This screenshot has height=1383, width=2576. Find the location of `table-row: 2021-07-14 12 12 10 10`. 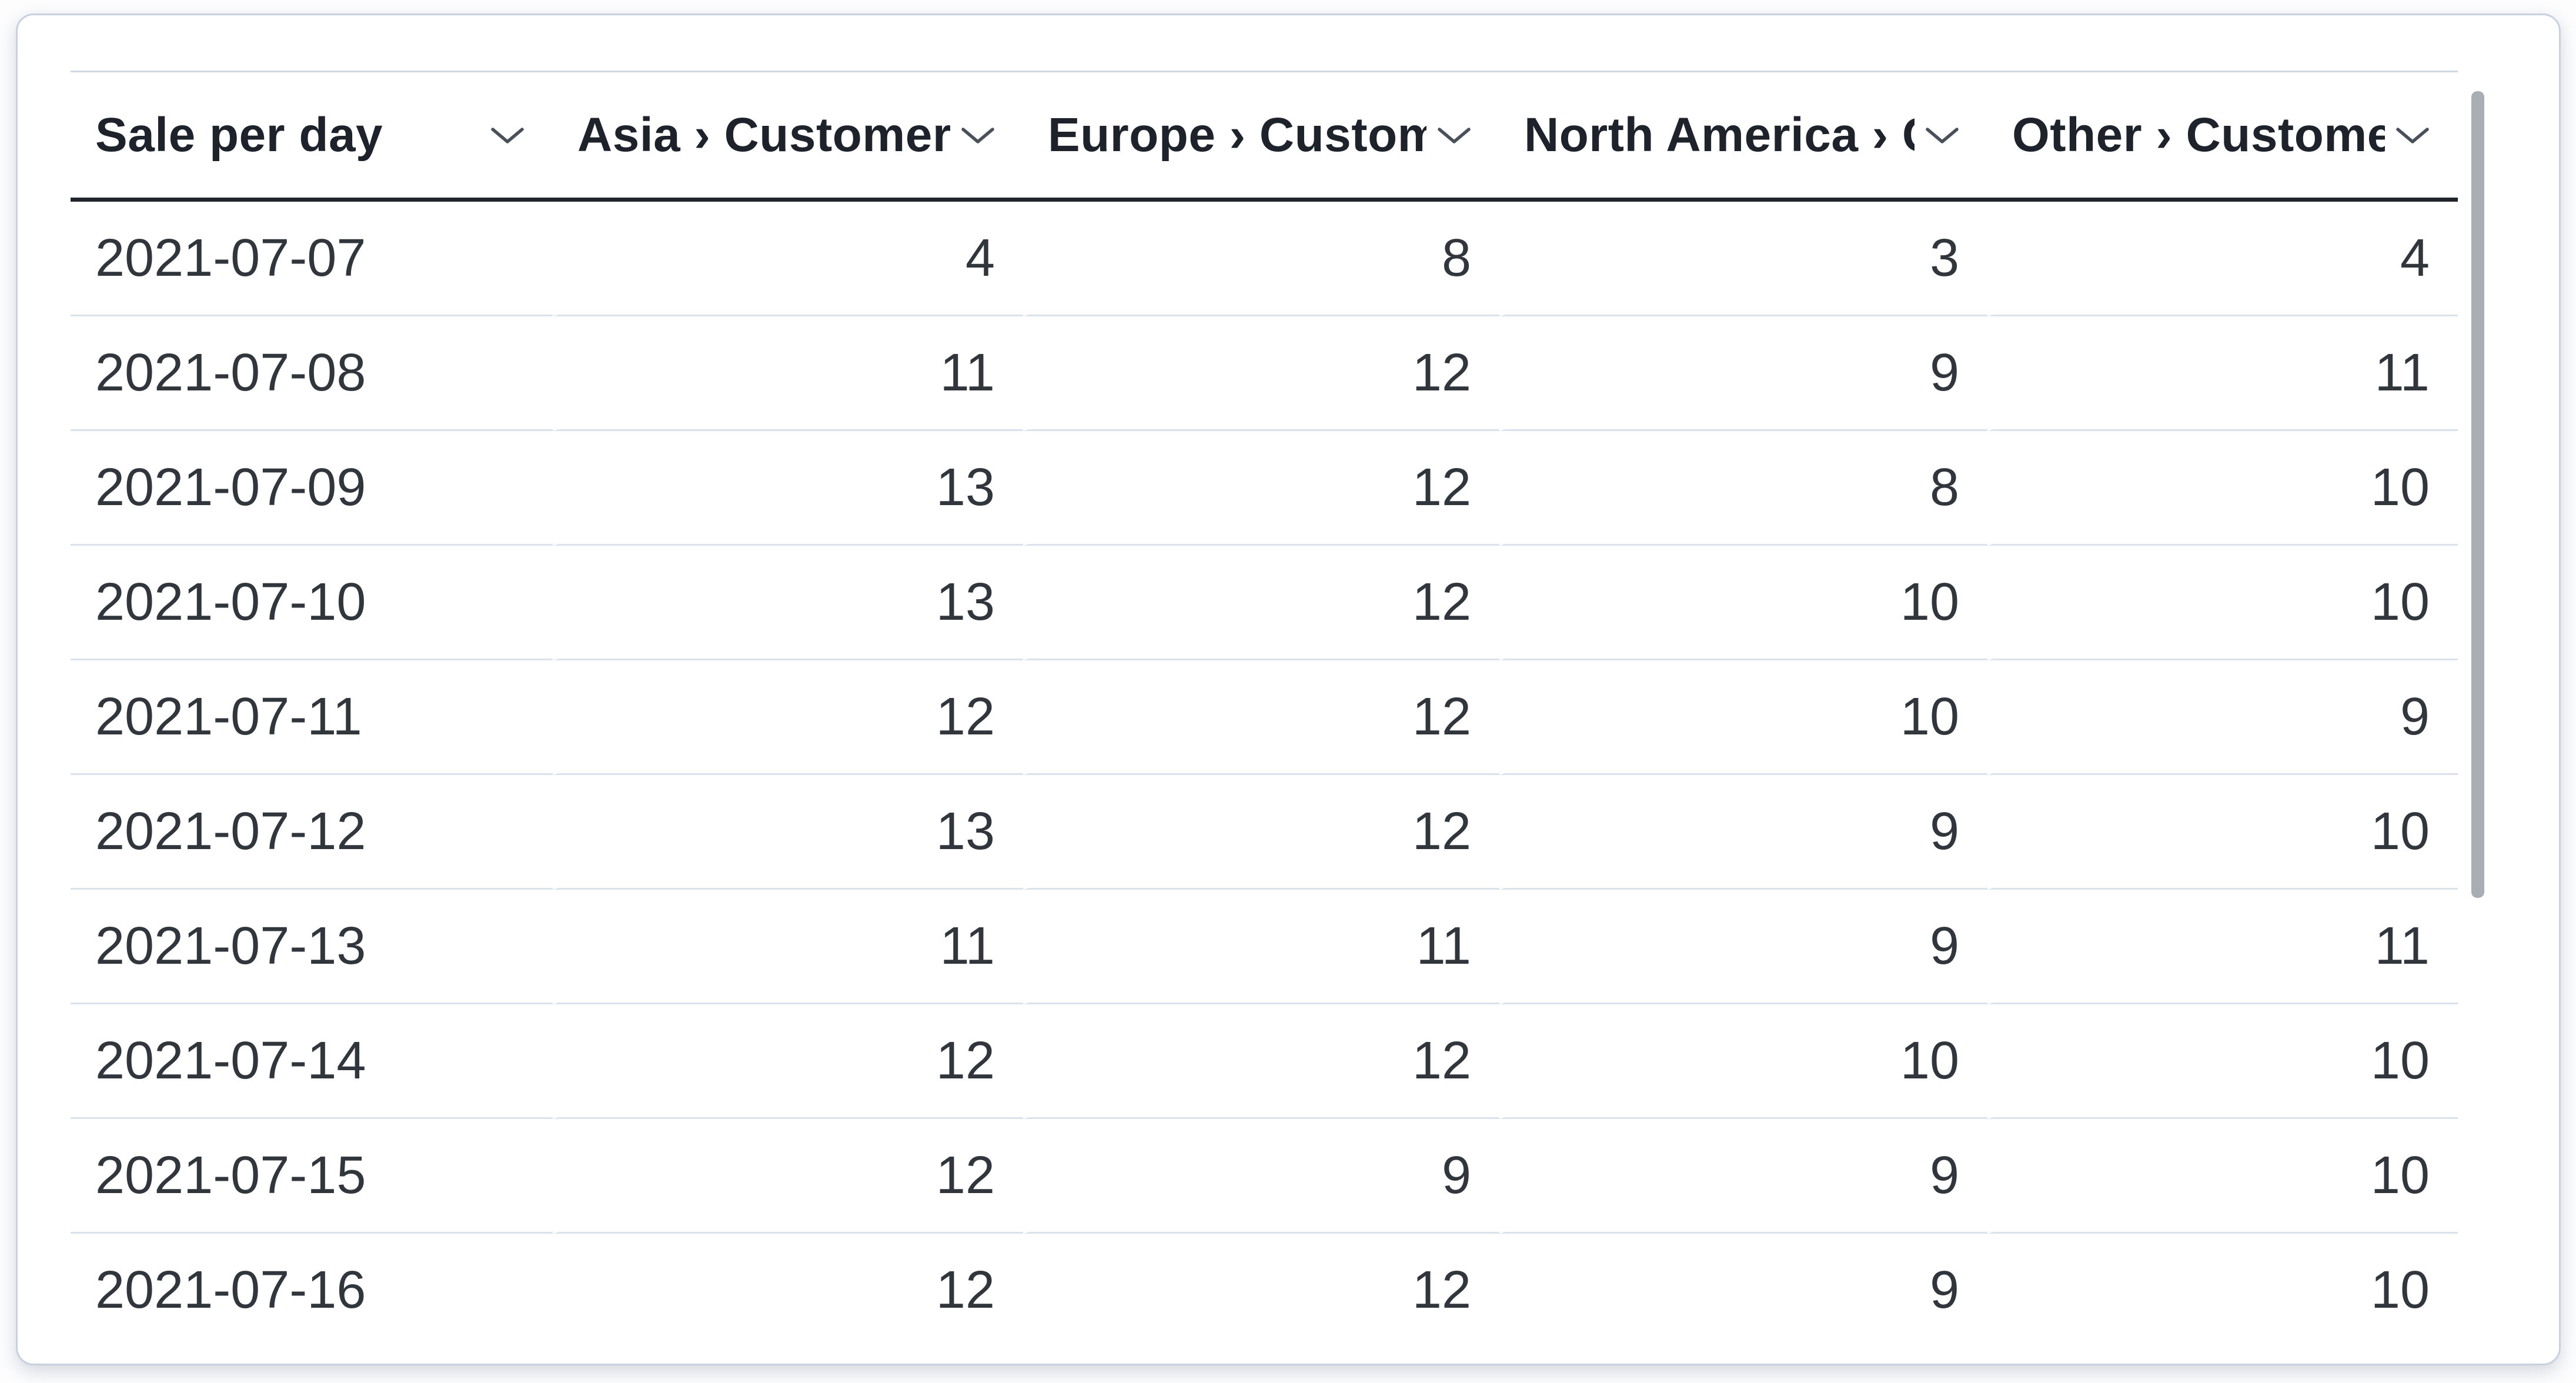

table-row: 2021-07-14 12 12 10 10 is located at coordinates (1264, 1061).